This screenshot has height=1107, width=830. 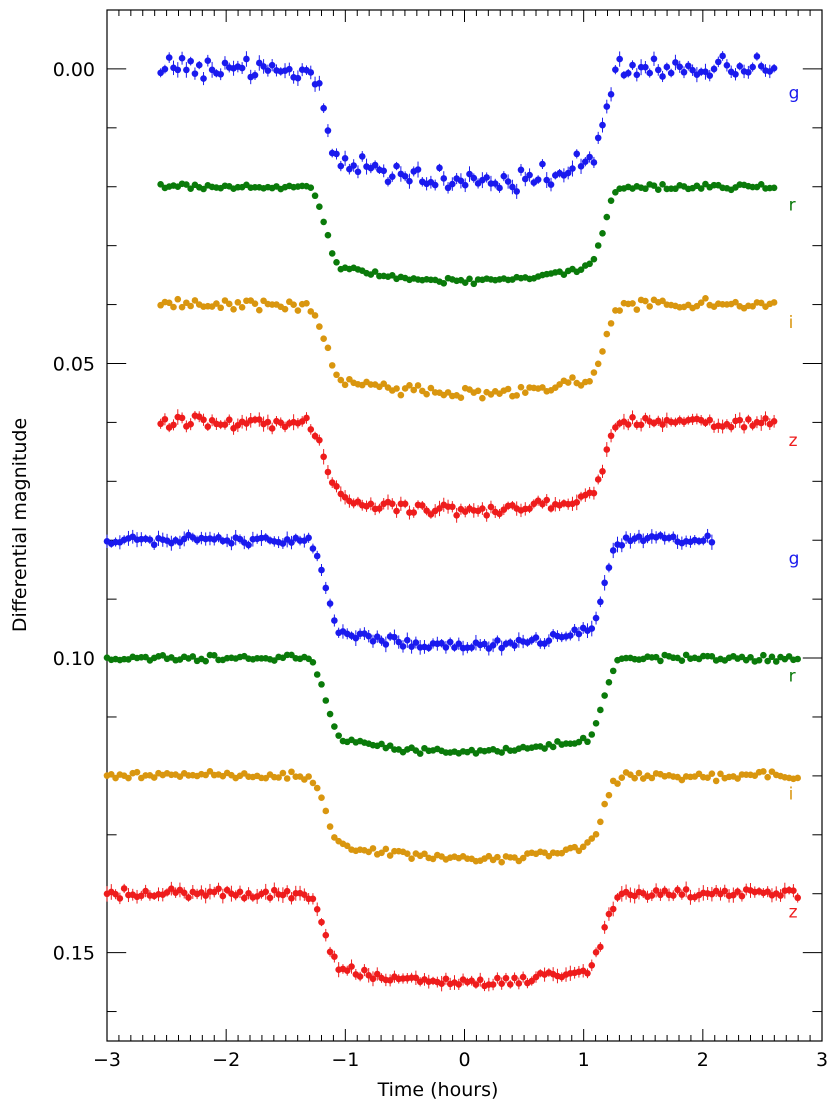 I want to click on series-label-r: r, so click(x=792, y=677).